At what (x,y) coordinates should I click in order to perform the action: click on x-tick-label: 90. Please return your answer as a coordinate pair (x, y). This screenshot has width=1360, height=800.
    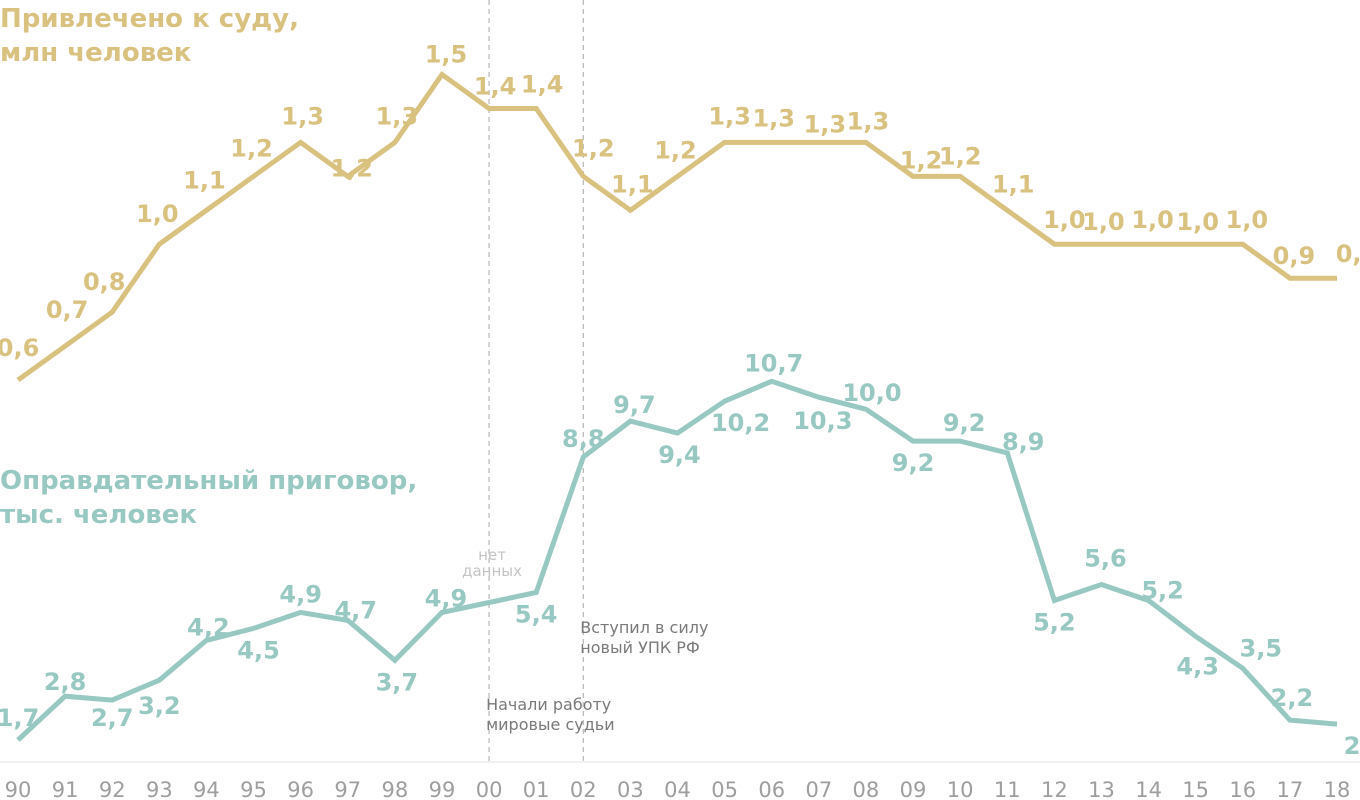
    Looking at the image, I should click on (18, 789).